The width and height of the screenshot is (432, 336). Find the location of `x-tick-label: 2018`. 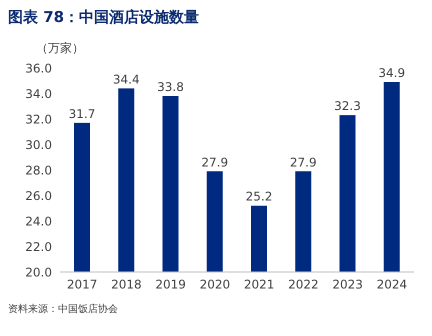

x-tick-label: 2018 is located at coordinates (126, 285).